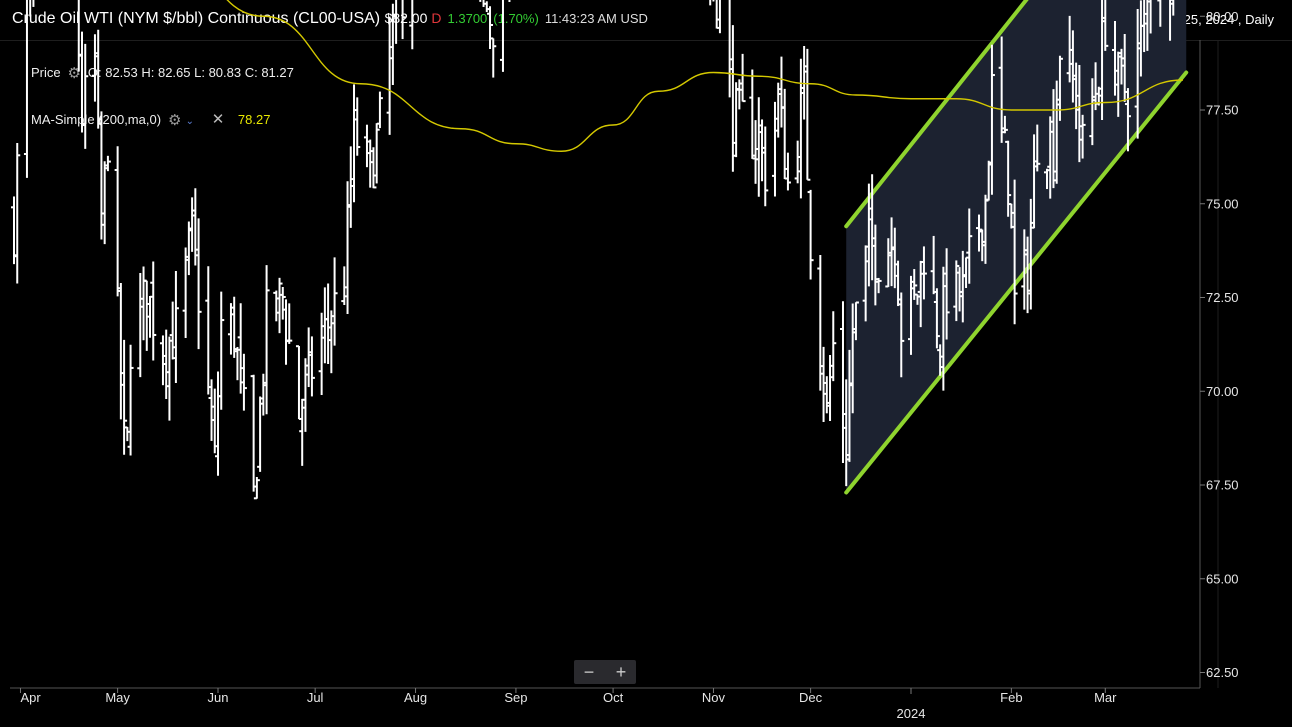 This screenshot has height=727, width=1292. Describe the element at coordinates (911, 713) in the screenshot. I see `x-tick-label: 2024` at that location.